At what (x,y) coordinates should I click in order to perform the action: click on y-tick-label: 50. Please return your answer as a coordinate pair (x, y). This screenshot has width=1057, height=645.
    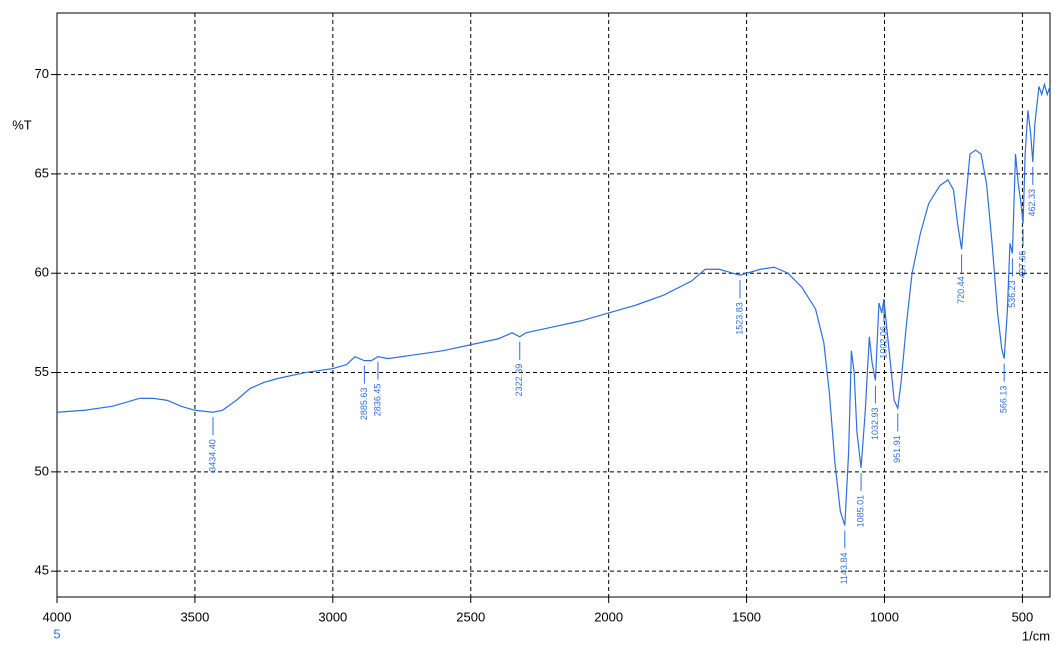
    Looking at the image, I should click on (42, 470).